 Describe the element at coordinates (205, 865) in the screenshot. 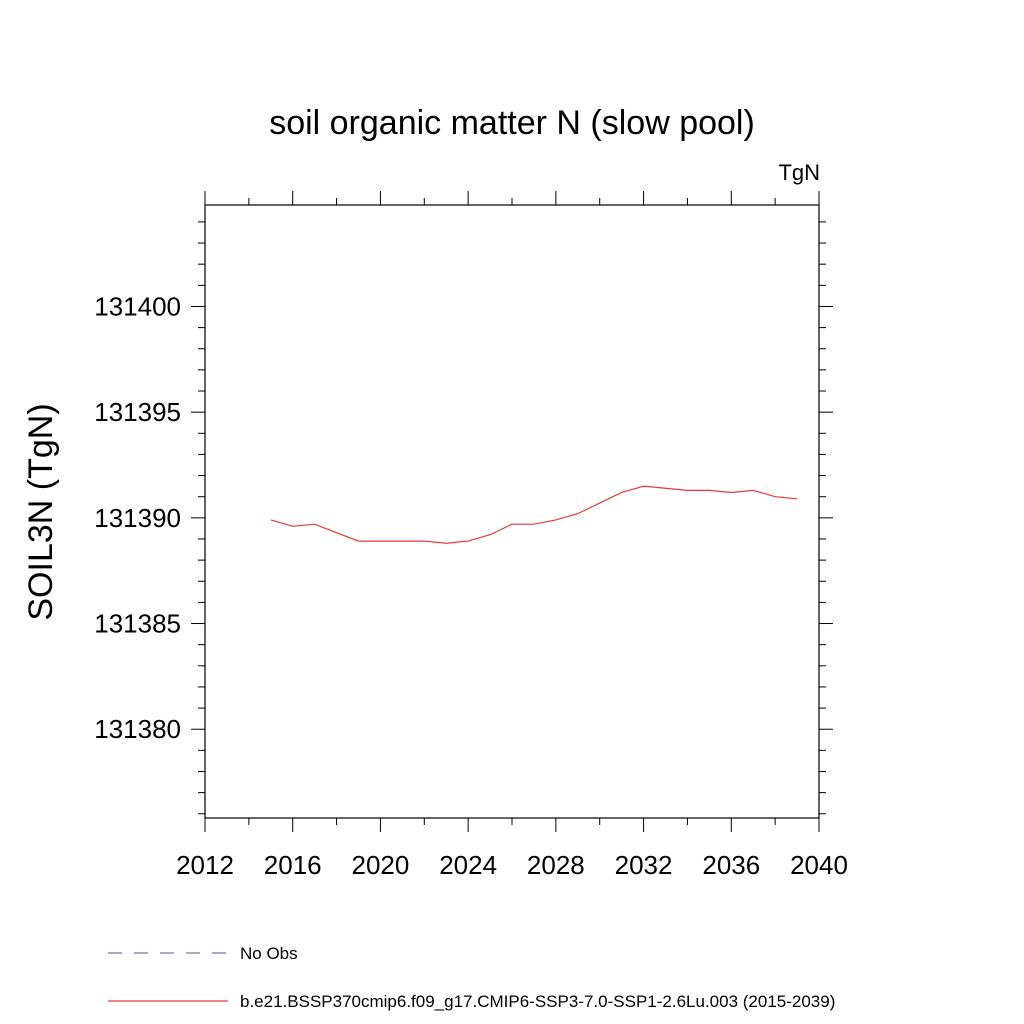

I see `x-tick-label: 2012` at that location.